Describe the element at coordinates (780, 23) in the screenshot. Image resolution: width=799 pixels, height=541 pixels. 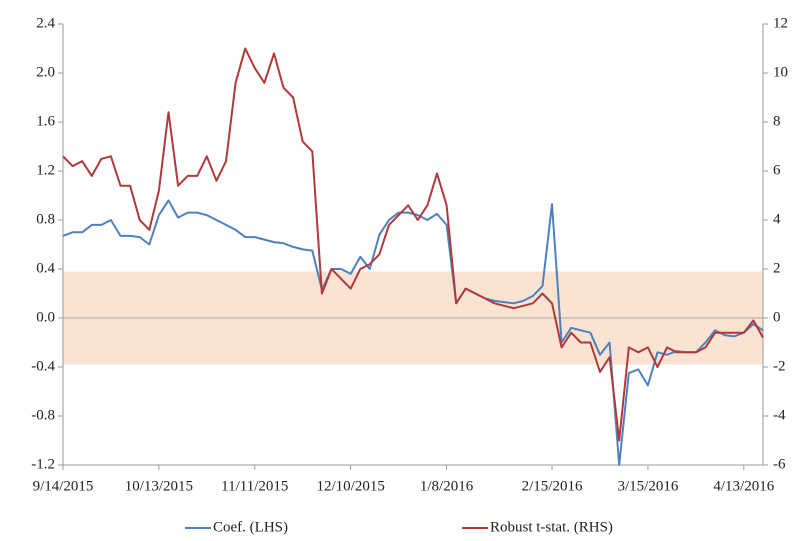
I see `y2-tick-label: 12` at that location.